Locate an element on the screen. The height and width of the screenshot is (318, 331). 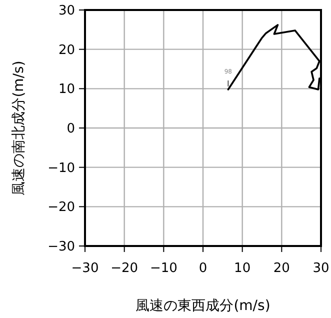
y-tick-label: 20 is located at coordinates (66, 50).